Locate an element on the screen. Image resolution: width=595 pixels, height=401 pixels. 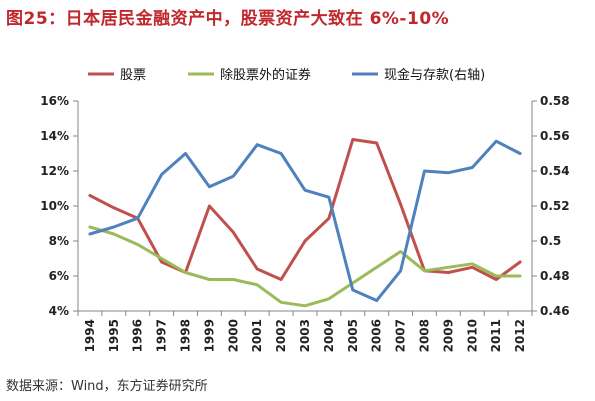
left-y-tick-label: 10% is located at coordinates (54, 206).